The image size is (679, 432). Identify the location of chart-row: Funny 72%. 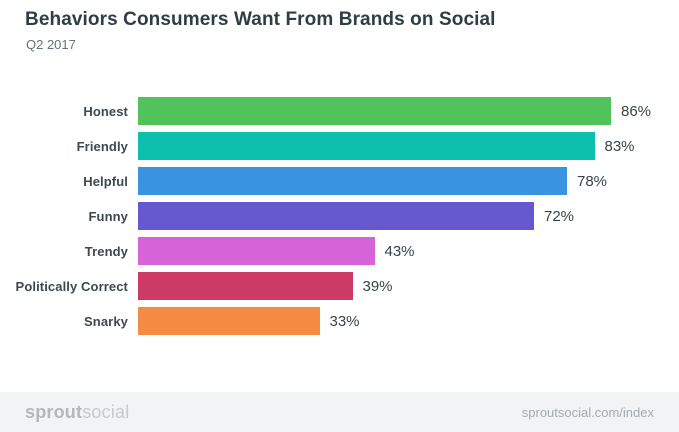
(339, 216).